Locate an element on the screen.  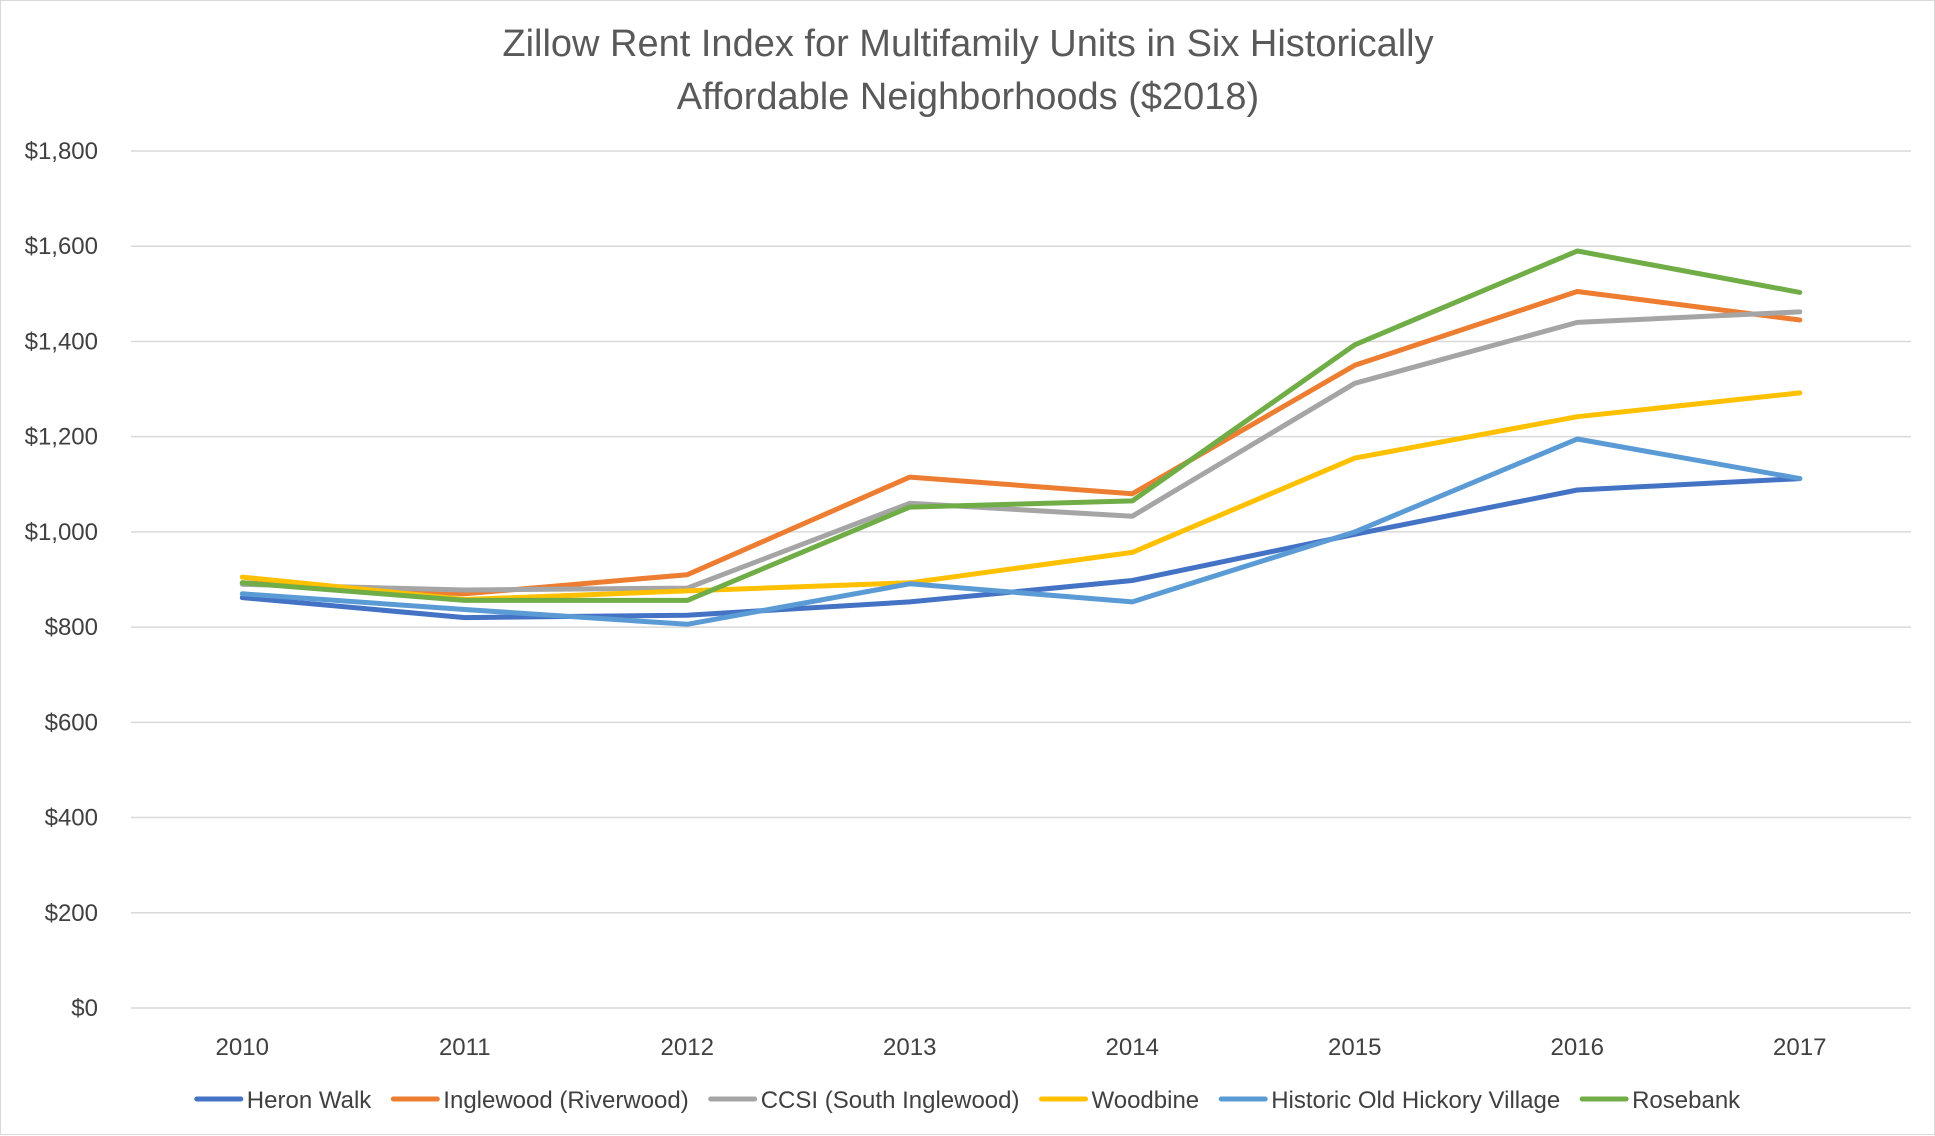
y-tick-label: $1,400 is located at coordinates (61, 341).